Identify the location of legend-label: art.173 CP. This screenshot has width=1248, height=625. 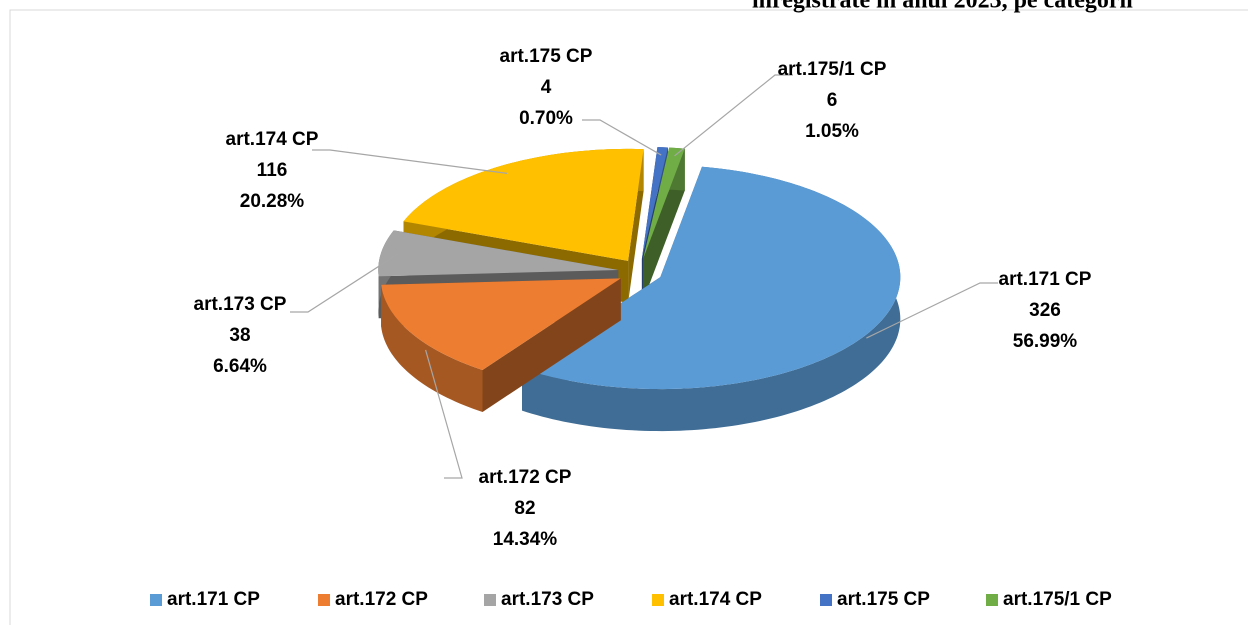
(547, 599).